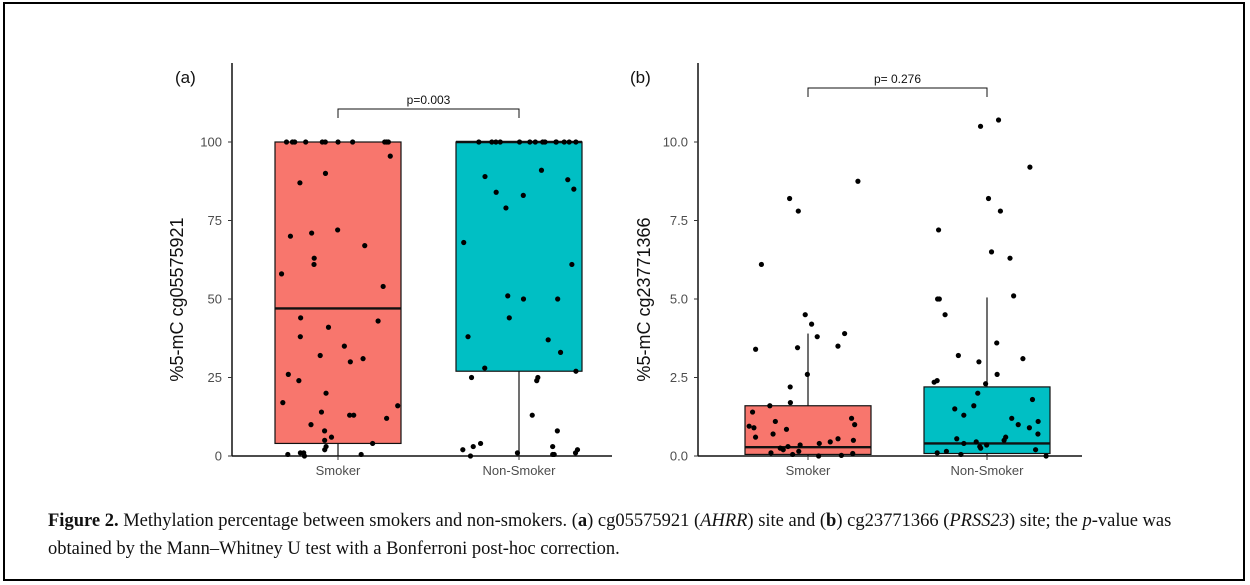 Image resolution: width=1250 pixels, height=585 pixels. Describe the element at coordinates (218, 456) in the screenshot. I see `y-tick-label: 0` at that location.